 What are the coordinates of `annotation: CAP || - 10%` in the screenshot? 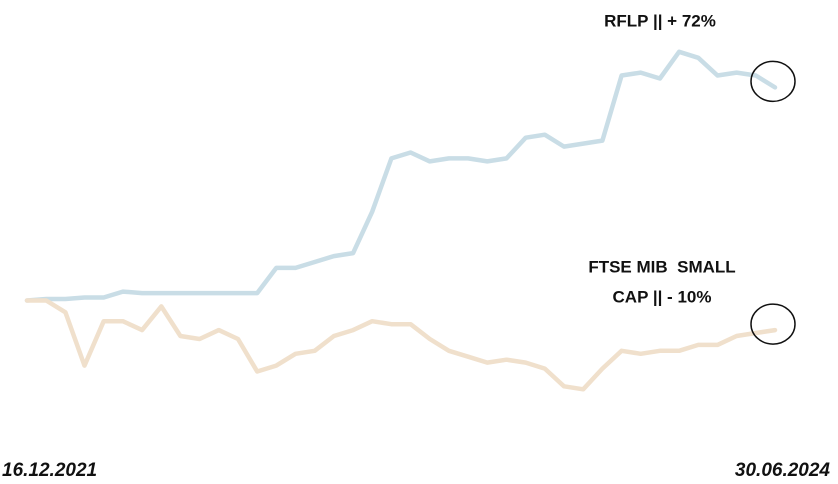 It's located at (662, 296).